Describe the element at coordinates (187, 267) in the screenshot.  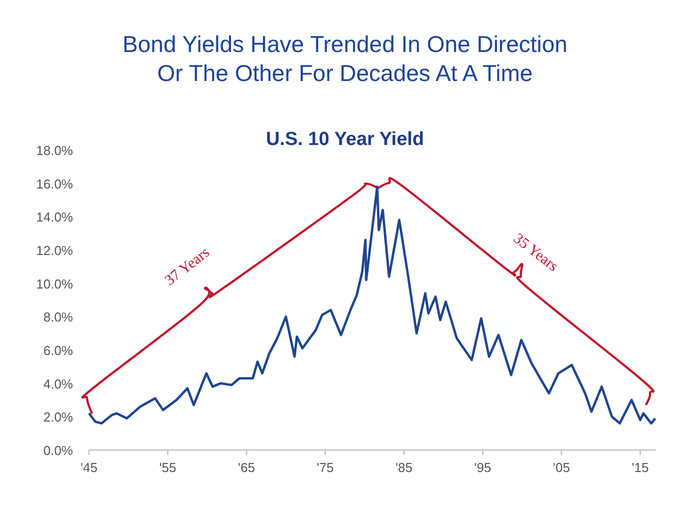
I see `annotation: 37 Years` at that location.